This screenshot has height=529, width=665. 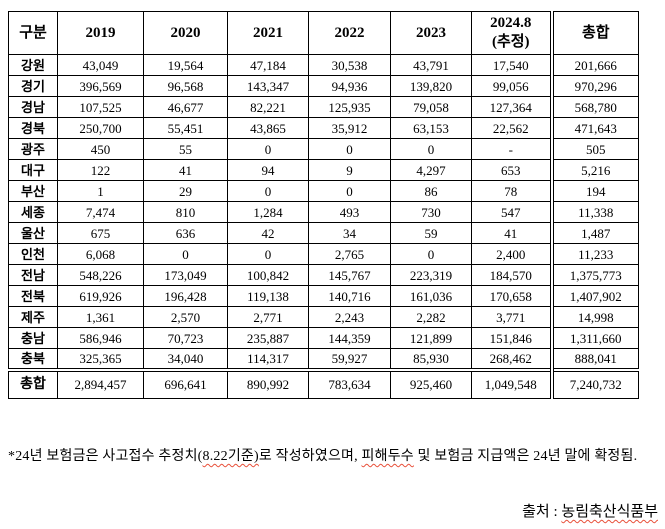 I want to click on value-cell: 59, so click(x=431, y=233).